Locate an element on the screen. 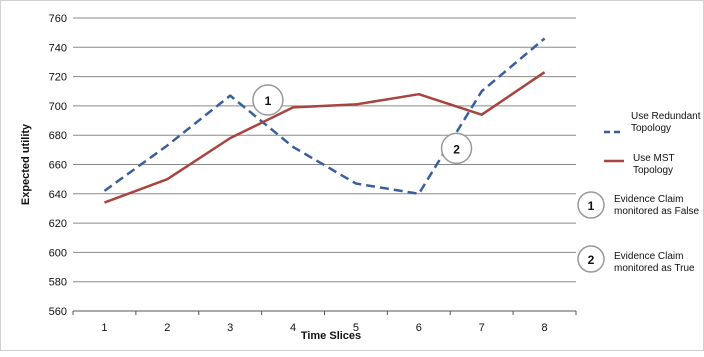 Image resolution: width=704 pixels, height=357 pixels. x-tick-label: 1 is located at coordinates (104, 328).